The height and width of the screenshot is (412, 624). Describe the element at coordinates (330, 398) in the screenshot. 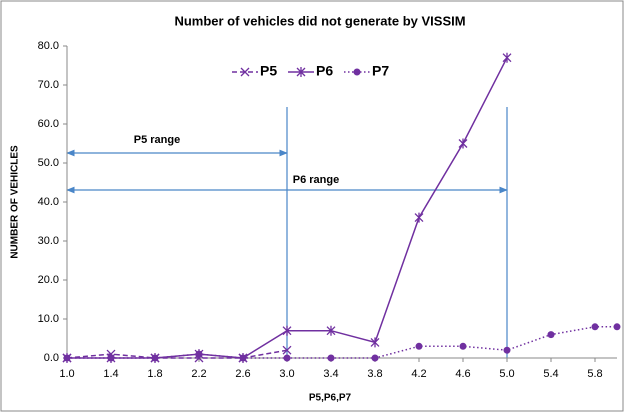

I see `x-axis-title: P5,P6,P7` at that location.